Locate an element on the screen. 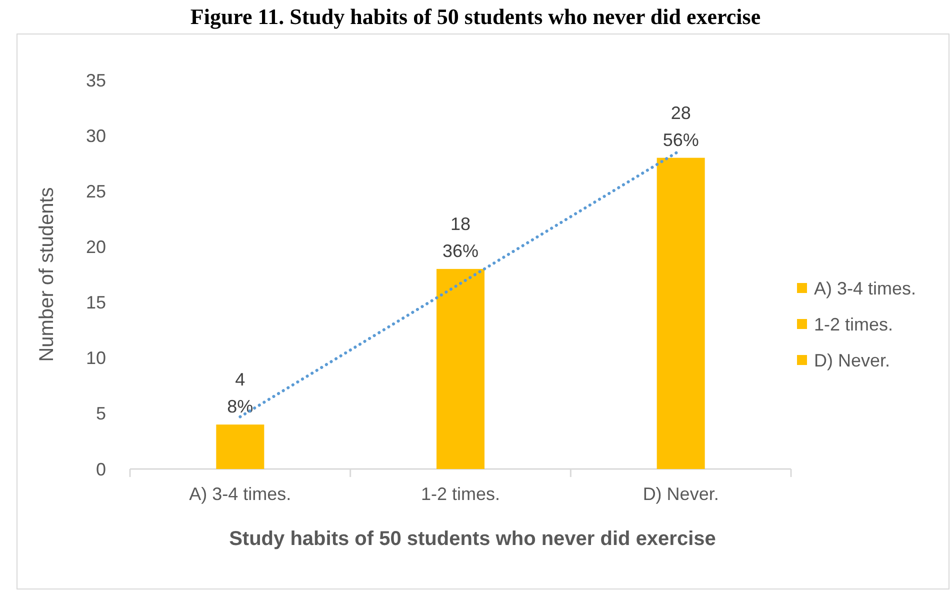 The height and width of the screenshot is (591, 951). x-axis-title: Study habits of 50 students who never did exercise is located at coordinates (472, 539).